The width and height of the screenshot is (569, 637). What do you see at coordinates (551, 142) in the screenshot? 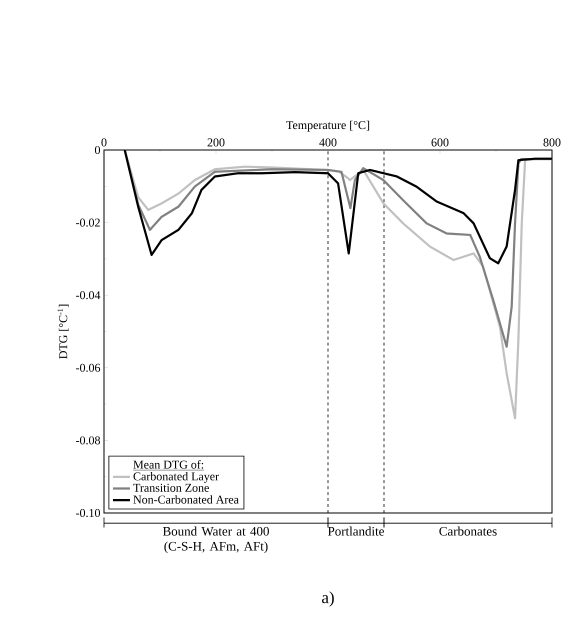
I see `x-tick-label: 800` at bounding box center [551, 142].